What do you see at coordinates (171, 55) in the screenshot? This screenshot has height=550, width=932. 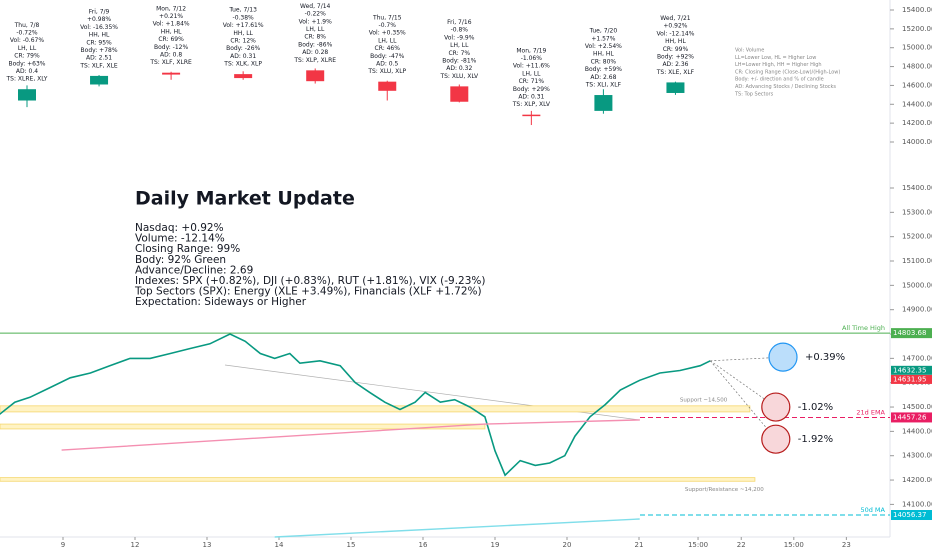 I see `candle-annotation: AD: 0.8` at bounding box center [171, 55].